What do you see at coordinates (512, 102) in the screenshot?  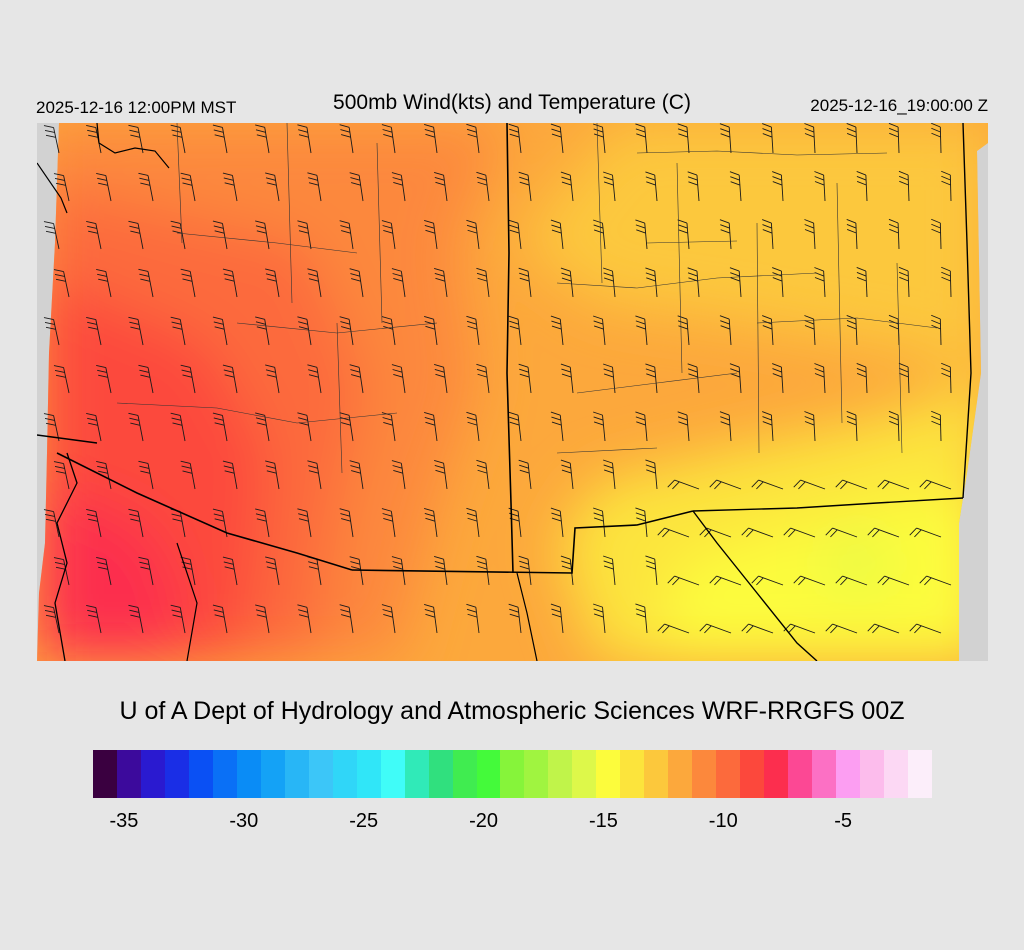 I see `map-title: 500mb Wind(kts) and Temperature (C)` at bounding box center [512, 102].